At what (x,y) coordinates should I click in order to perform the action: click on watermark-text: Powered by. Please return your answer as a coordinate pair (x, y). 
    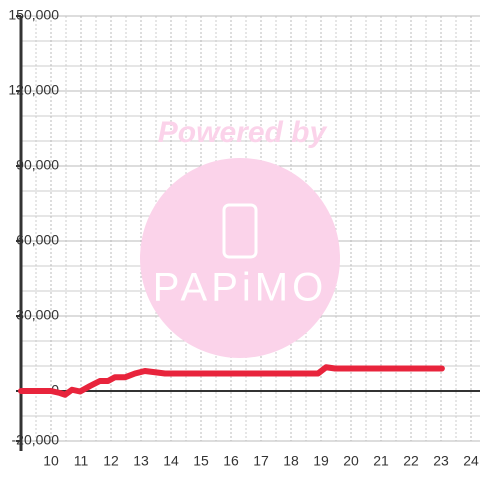
    Looking at the image, I should click on (243, 132).